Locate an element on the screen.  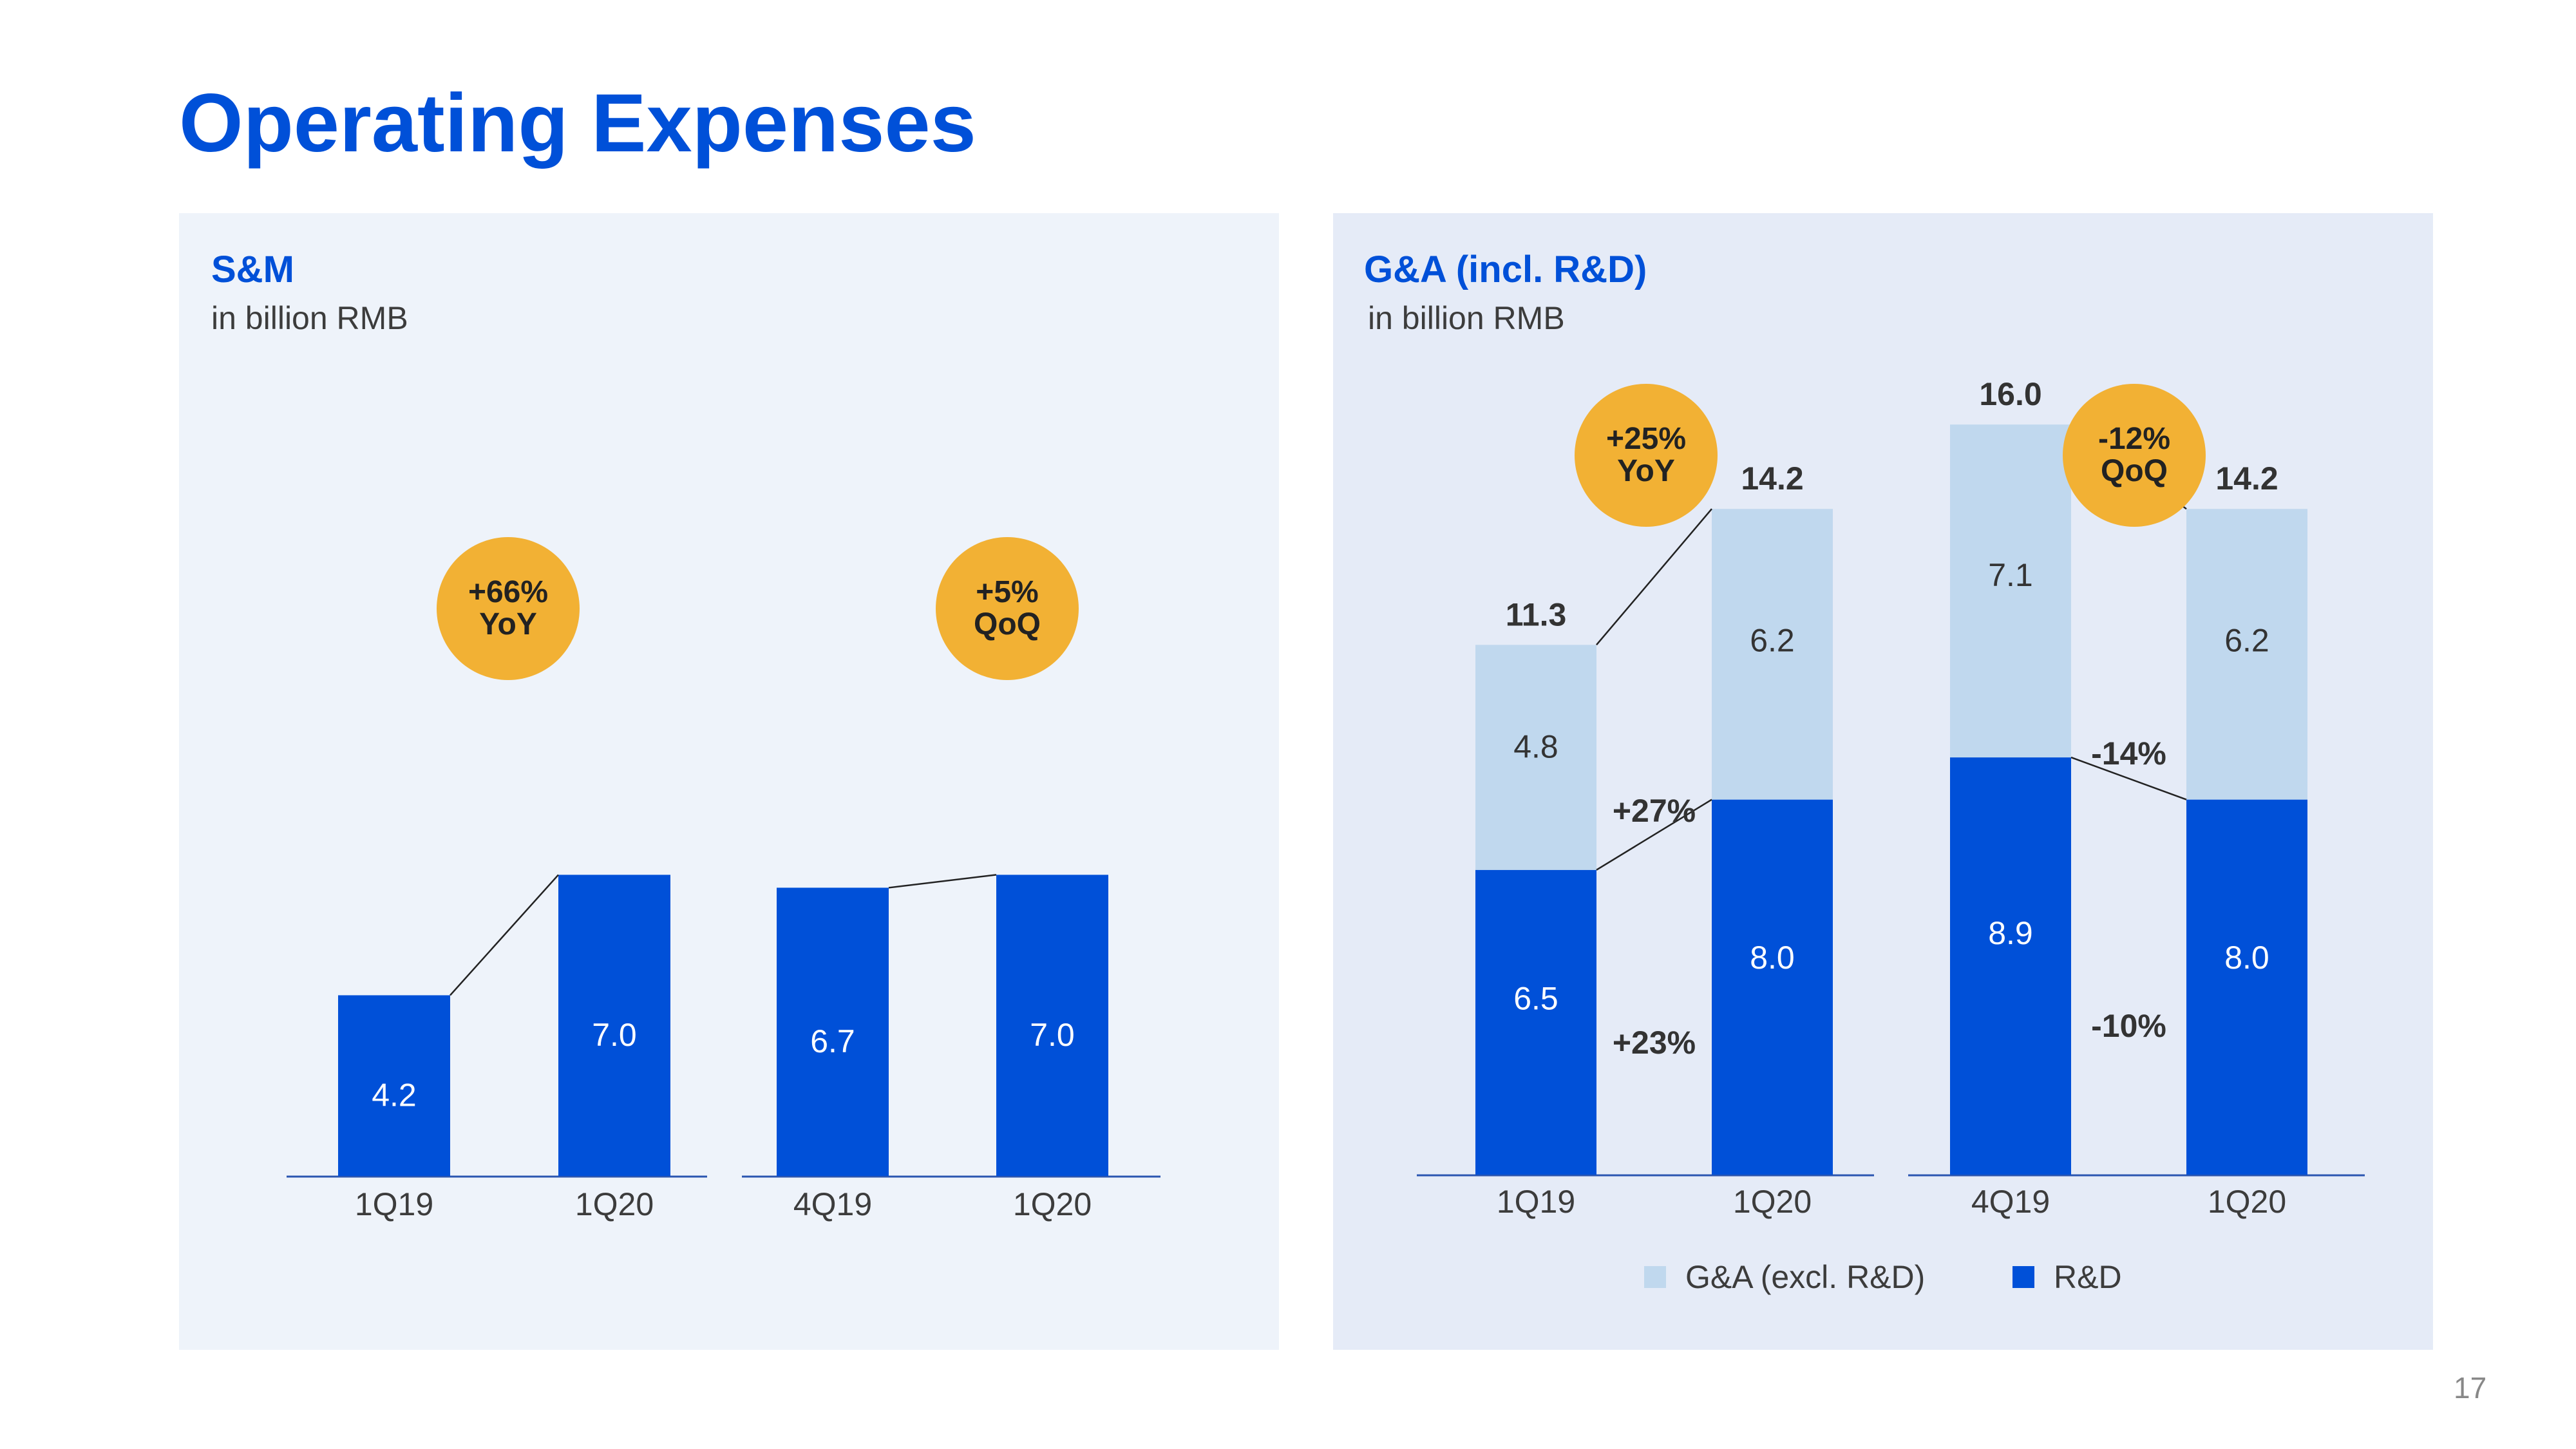
ga-bar-ga-excl-value-label: 4.8 is located at coordinates (1535, 747).